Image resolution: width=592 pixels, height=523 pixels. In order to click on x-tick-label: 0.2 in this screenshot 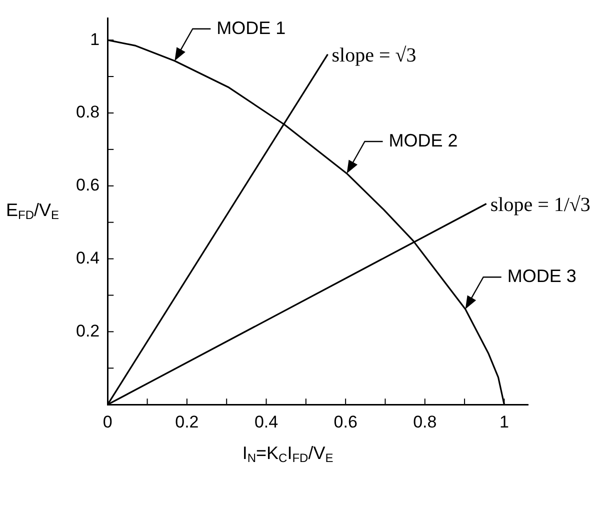, I will do `click(187, 422)`.